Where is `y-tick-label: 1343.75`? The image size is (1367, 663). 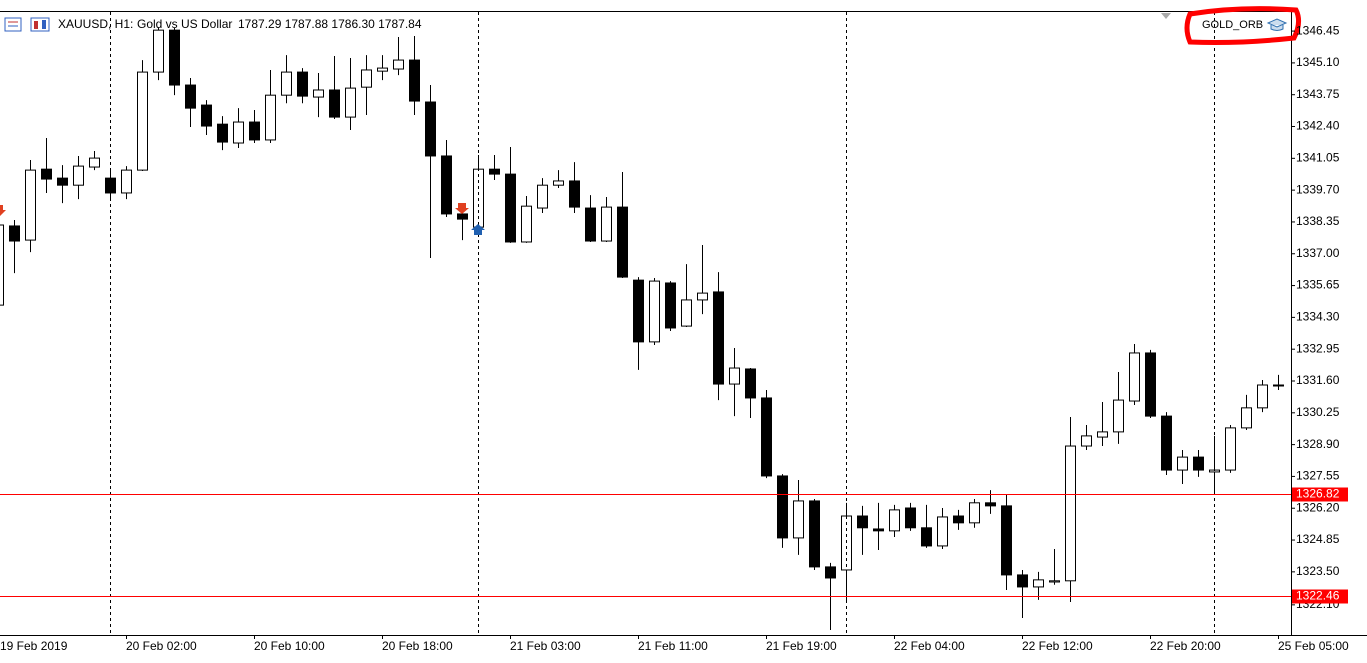
y-tick-label: 1343.75 is located at coordinates (1318, 94).